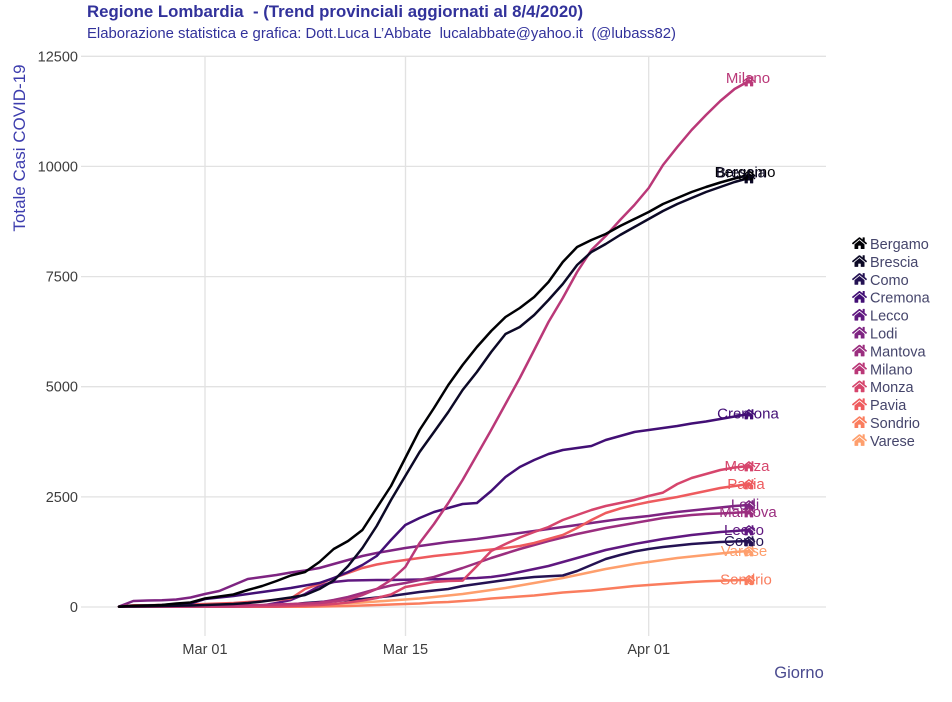  What do you see at coordinates (58, 57) in the screenshot?
I see `svg-text: 12500` at bounding box center [58, 57].